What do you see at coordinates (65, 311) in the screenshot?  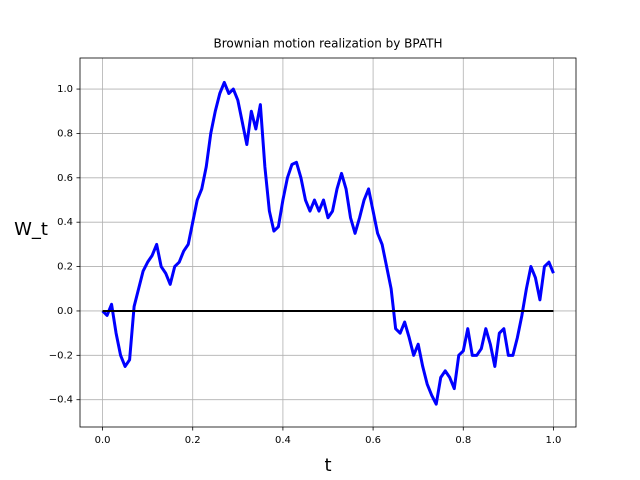 I see `y-tick-label: 0.0` at bounding box center [65, 311].